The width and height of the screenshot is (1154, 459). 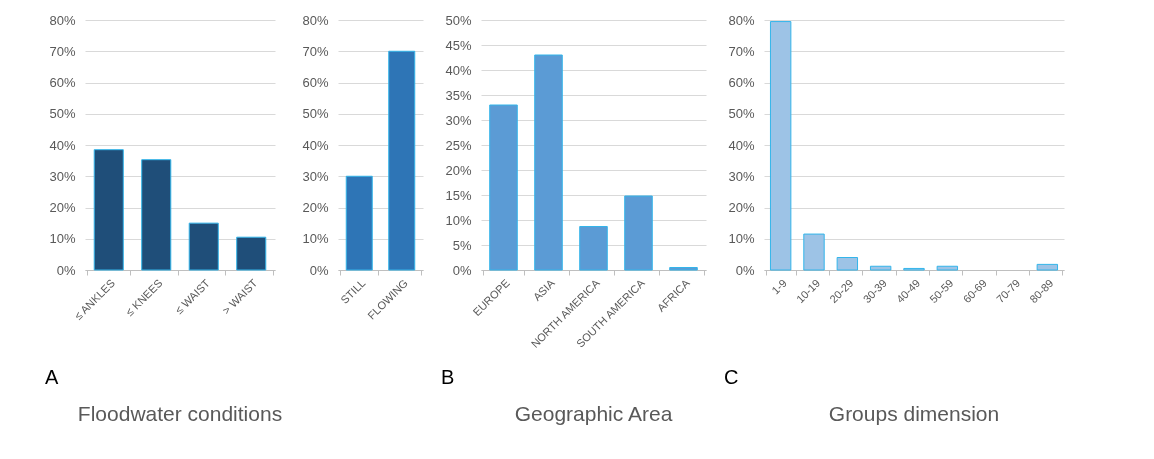 I want to click on y-tick-label: 45%, so click(x=458, y=45).